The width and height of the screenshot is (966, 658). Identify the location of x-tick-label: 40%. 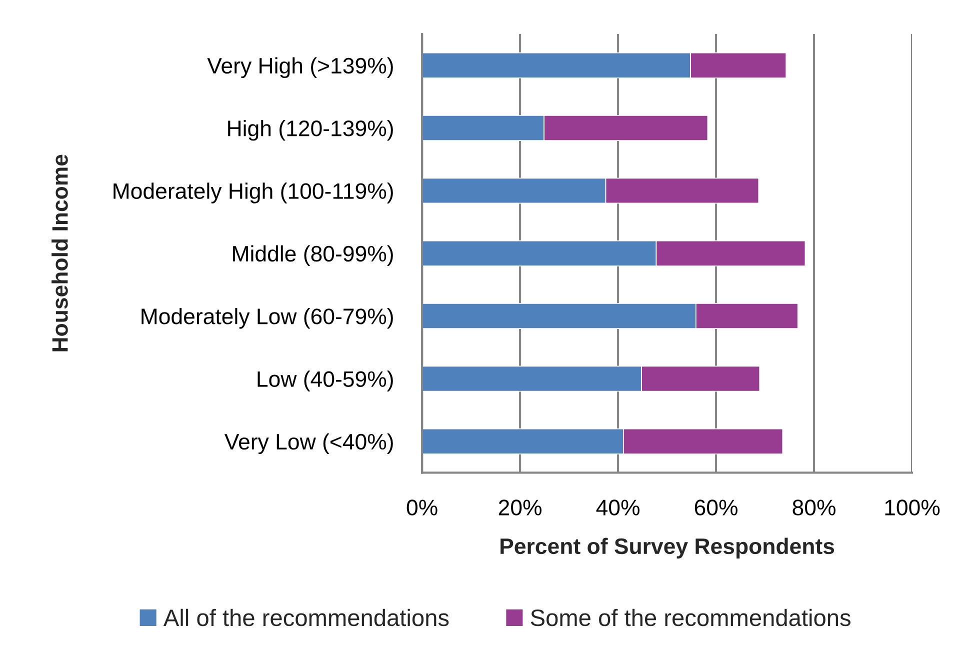
(618, 508).